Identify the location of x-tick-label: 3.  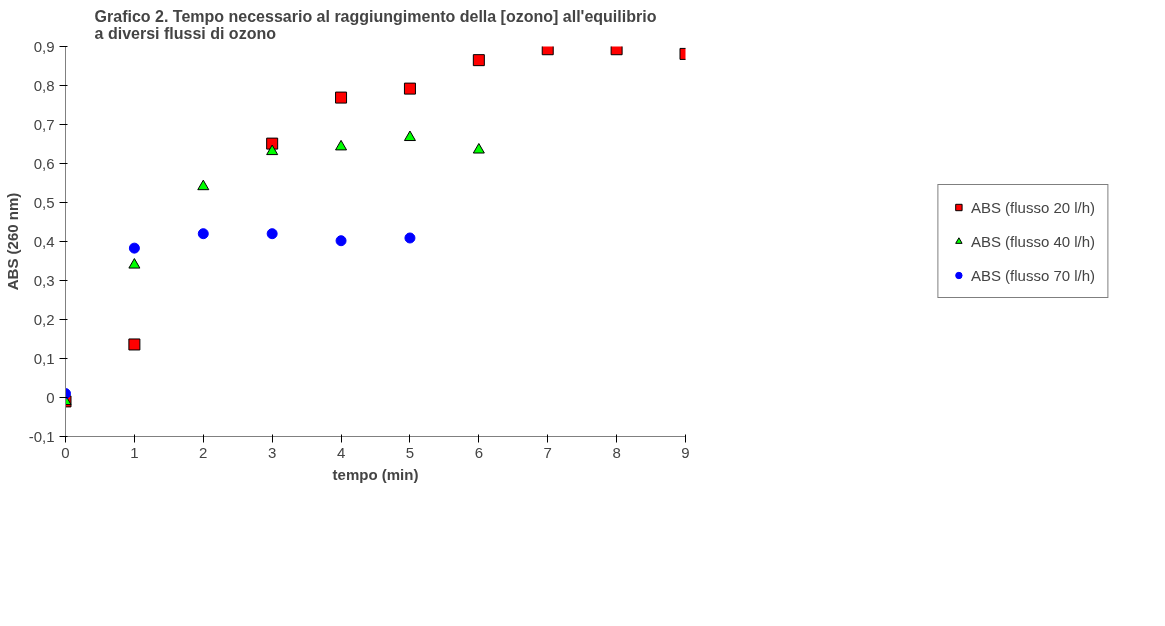
(272, 452).